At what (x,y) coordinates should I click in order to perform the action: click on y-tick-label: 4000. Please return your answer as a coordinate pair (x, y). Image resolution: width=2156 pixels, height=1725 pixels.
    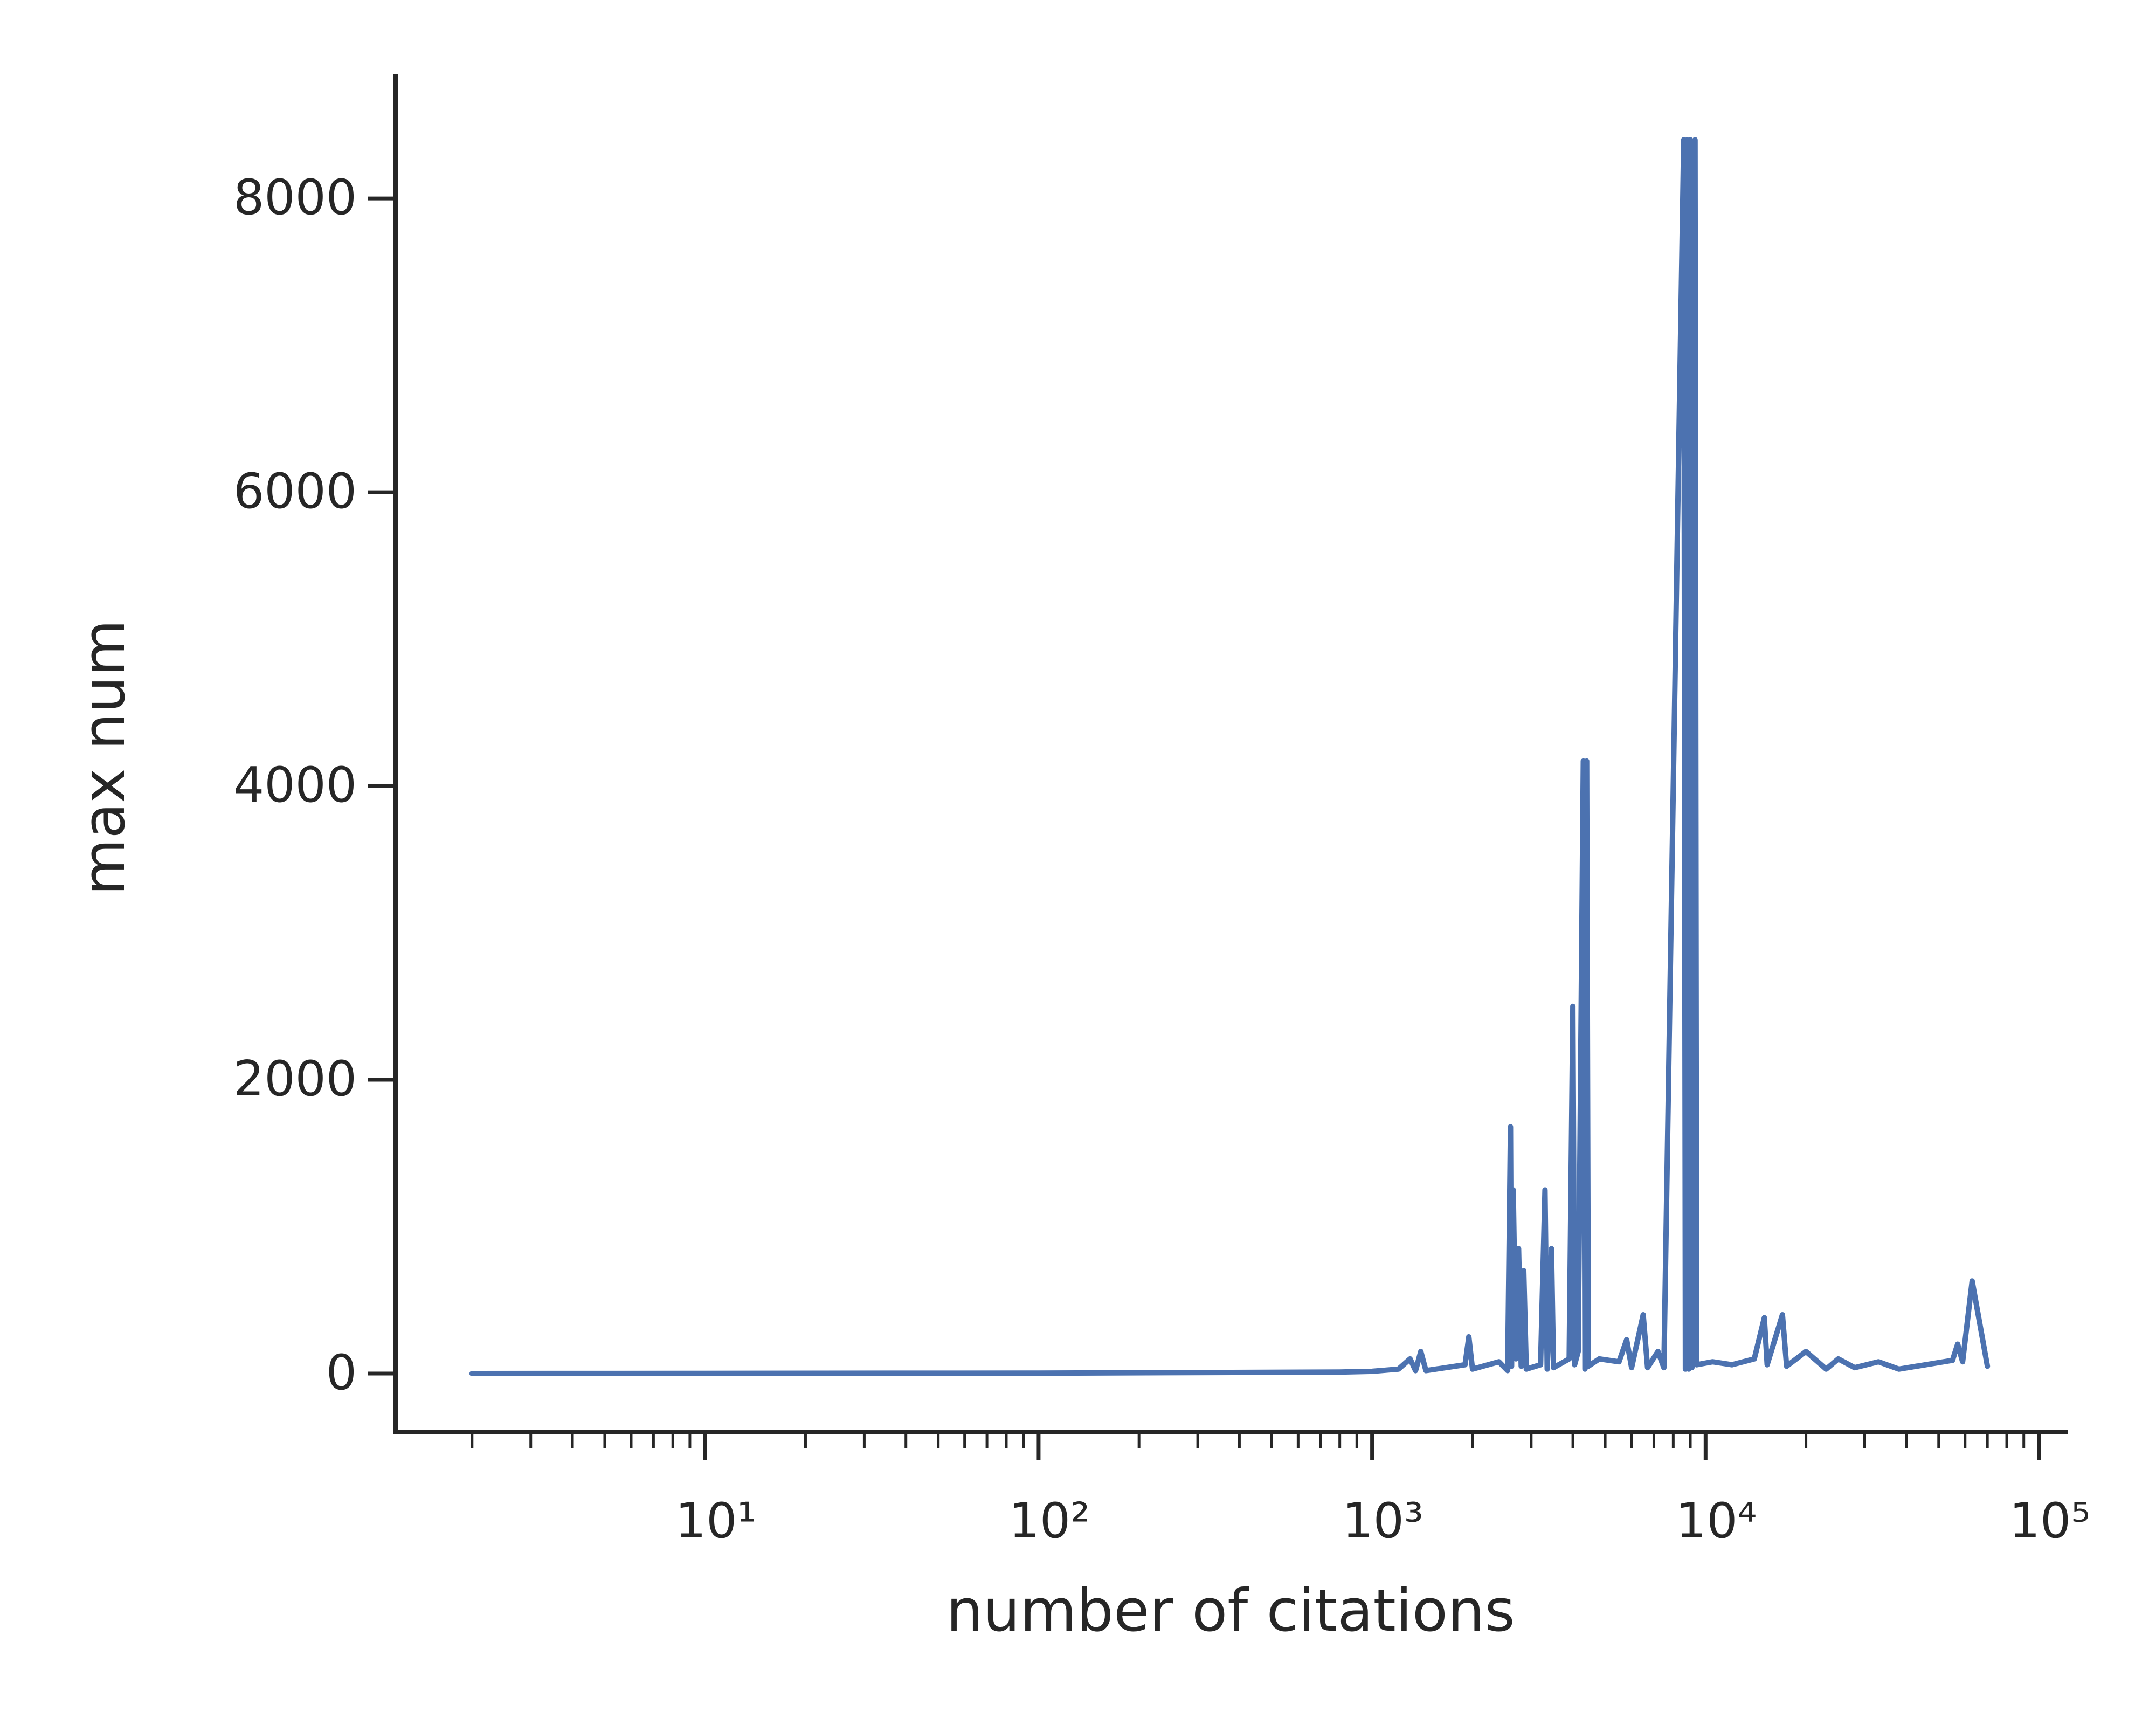
    Looking at the image, I should click on (295, 785).